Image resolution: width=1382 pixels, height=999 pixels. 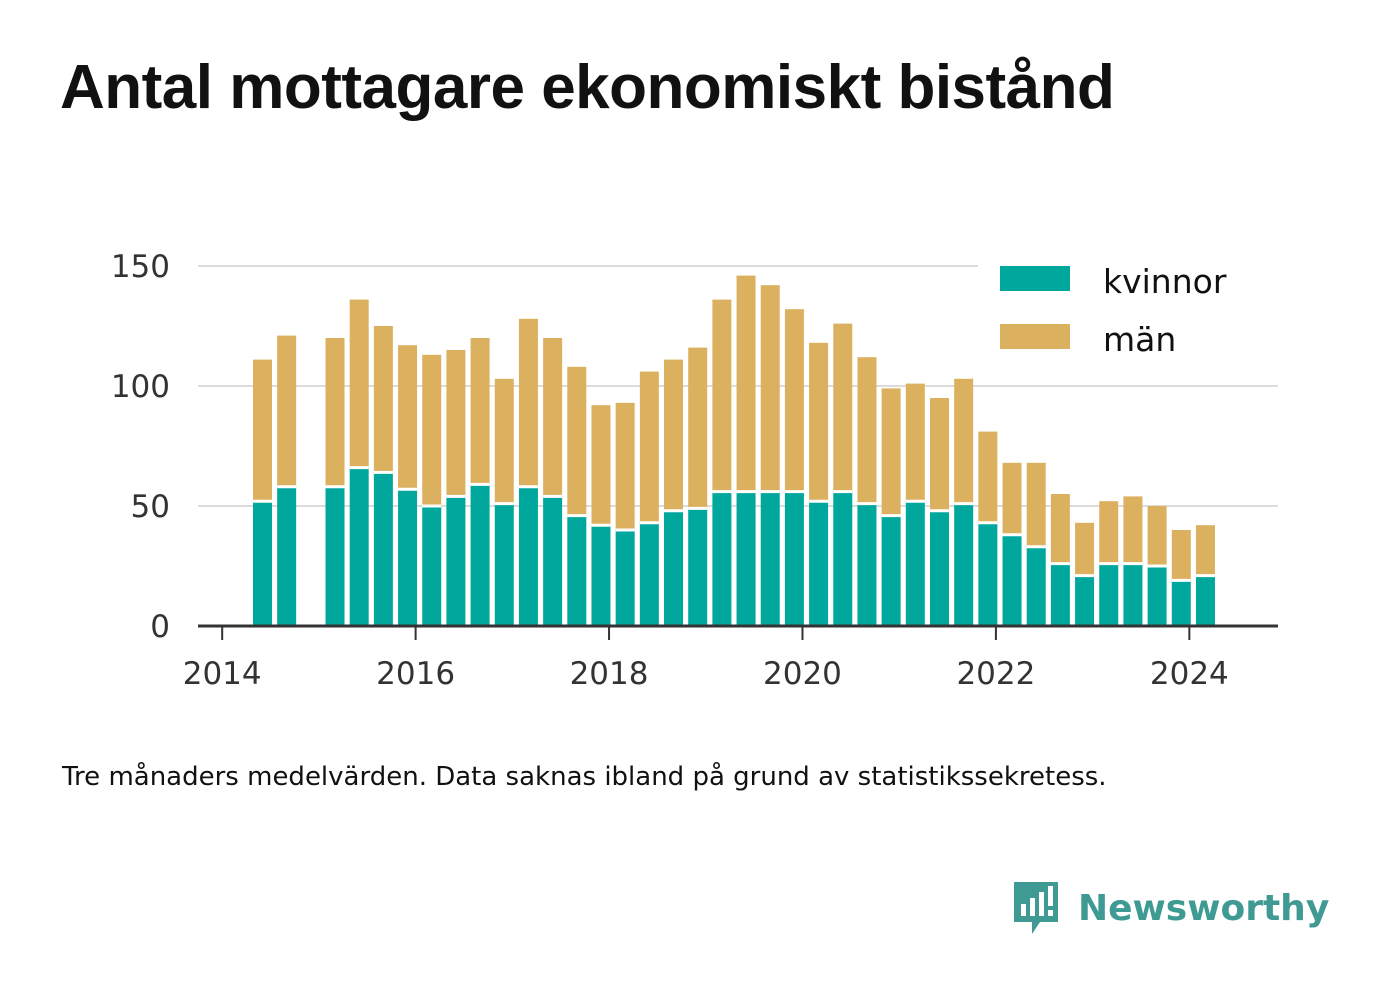 I want to click on y-tick-label: 50, so click(x=150, y=507).